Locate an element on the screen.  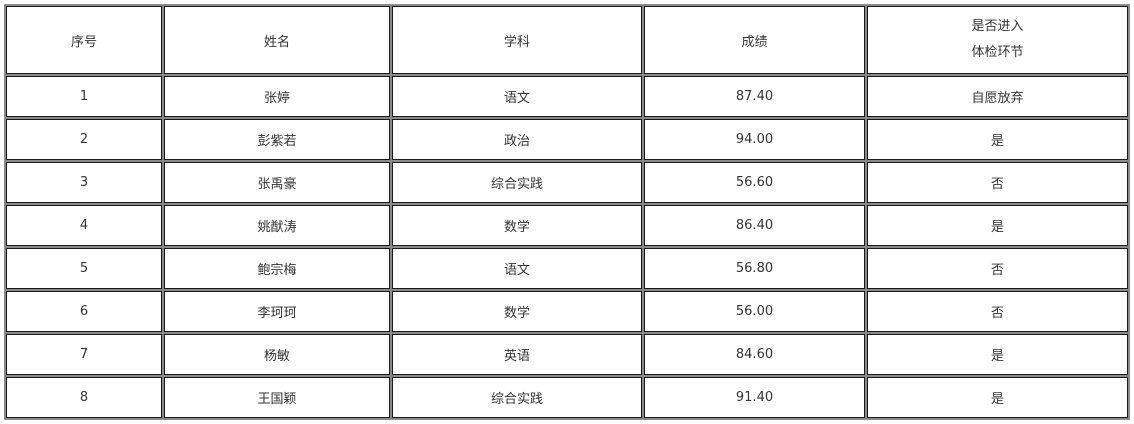
header-physical-exam: 是否进入 体检环节 is located at coordinates (997, 40).